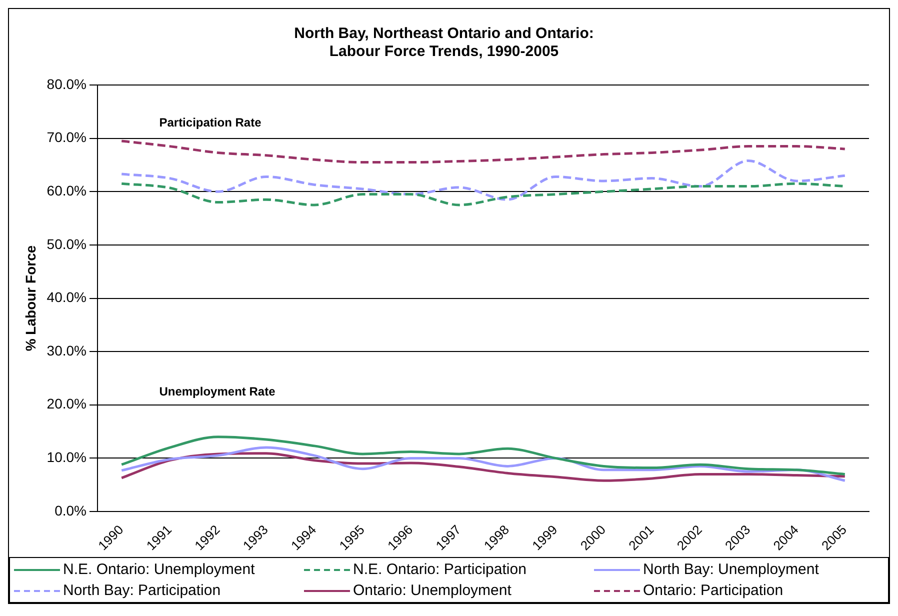 The height and width of the screenshot is (616, 898). What do you see at coordinates (439, 569) in the screenshot?
I see `legend-label: N.E. Ontario: Participation` at bounding box center [439, 569].